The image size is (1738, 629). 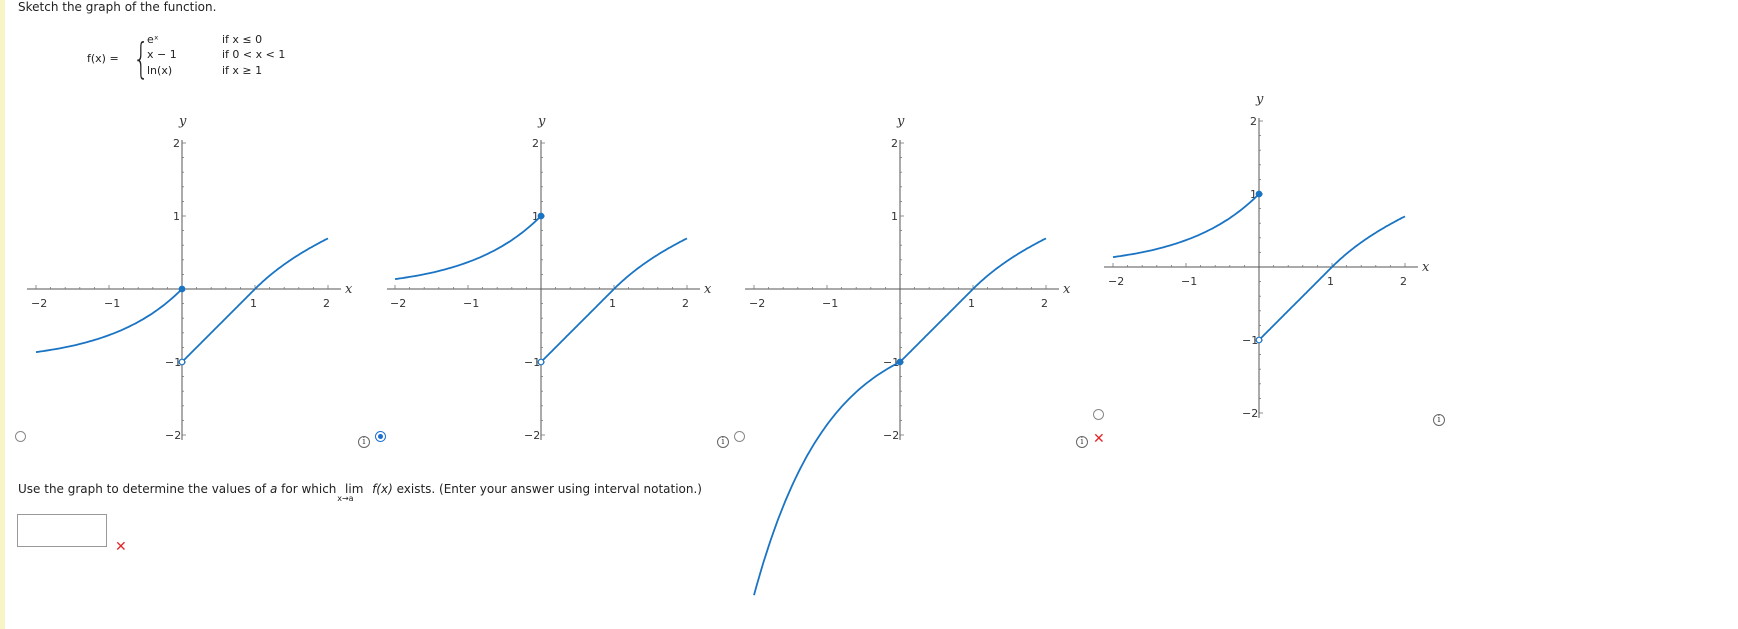 What do you see at coordinates (62, 530) in the screenshot?
I see `answer-input` at bounding box center [62, 530].